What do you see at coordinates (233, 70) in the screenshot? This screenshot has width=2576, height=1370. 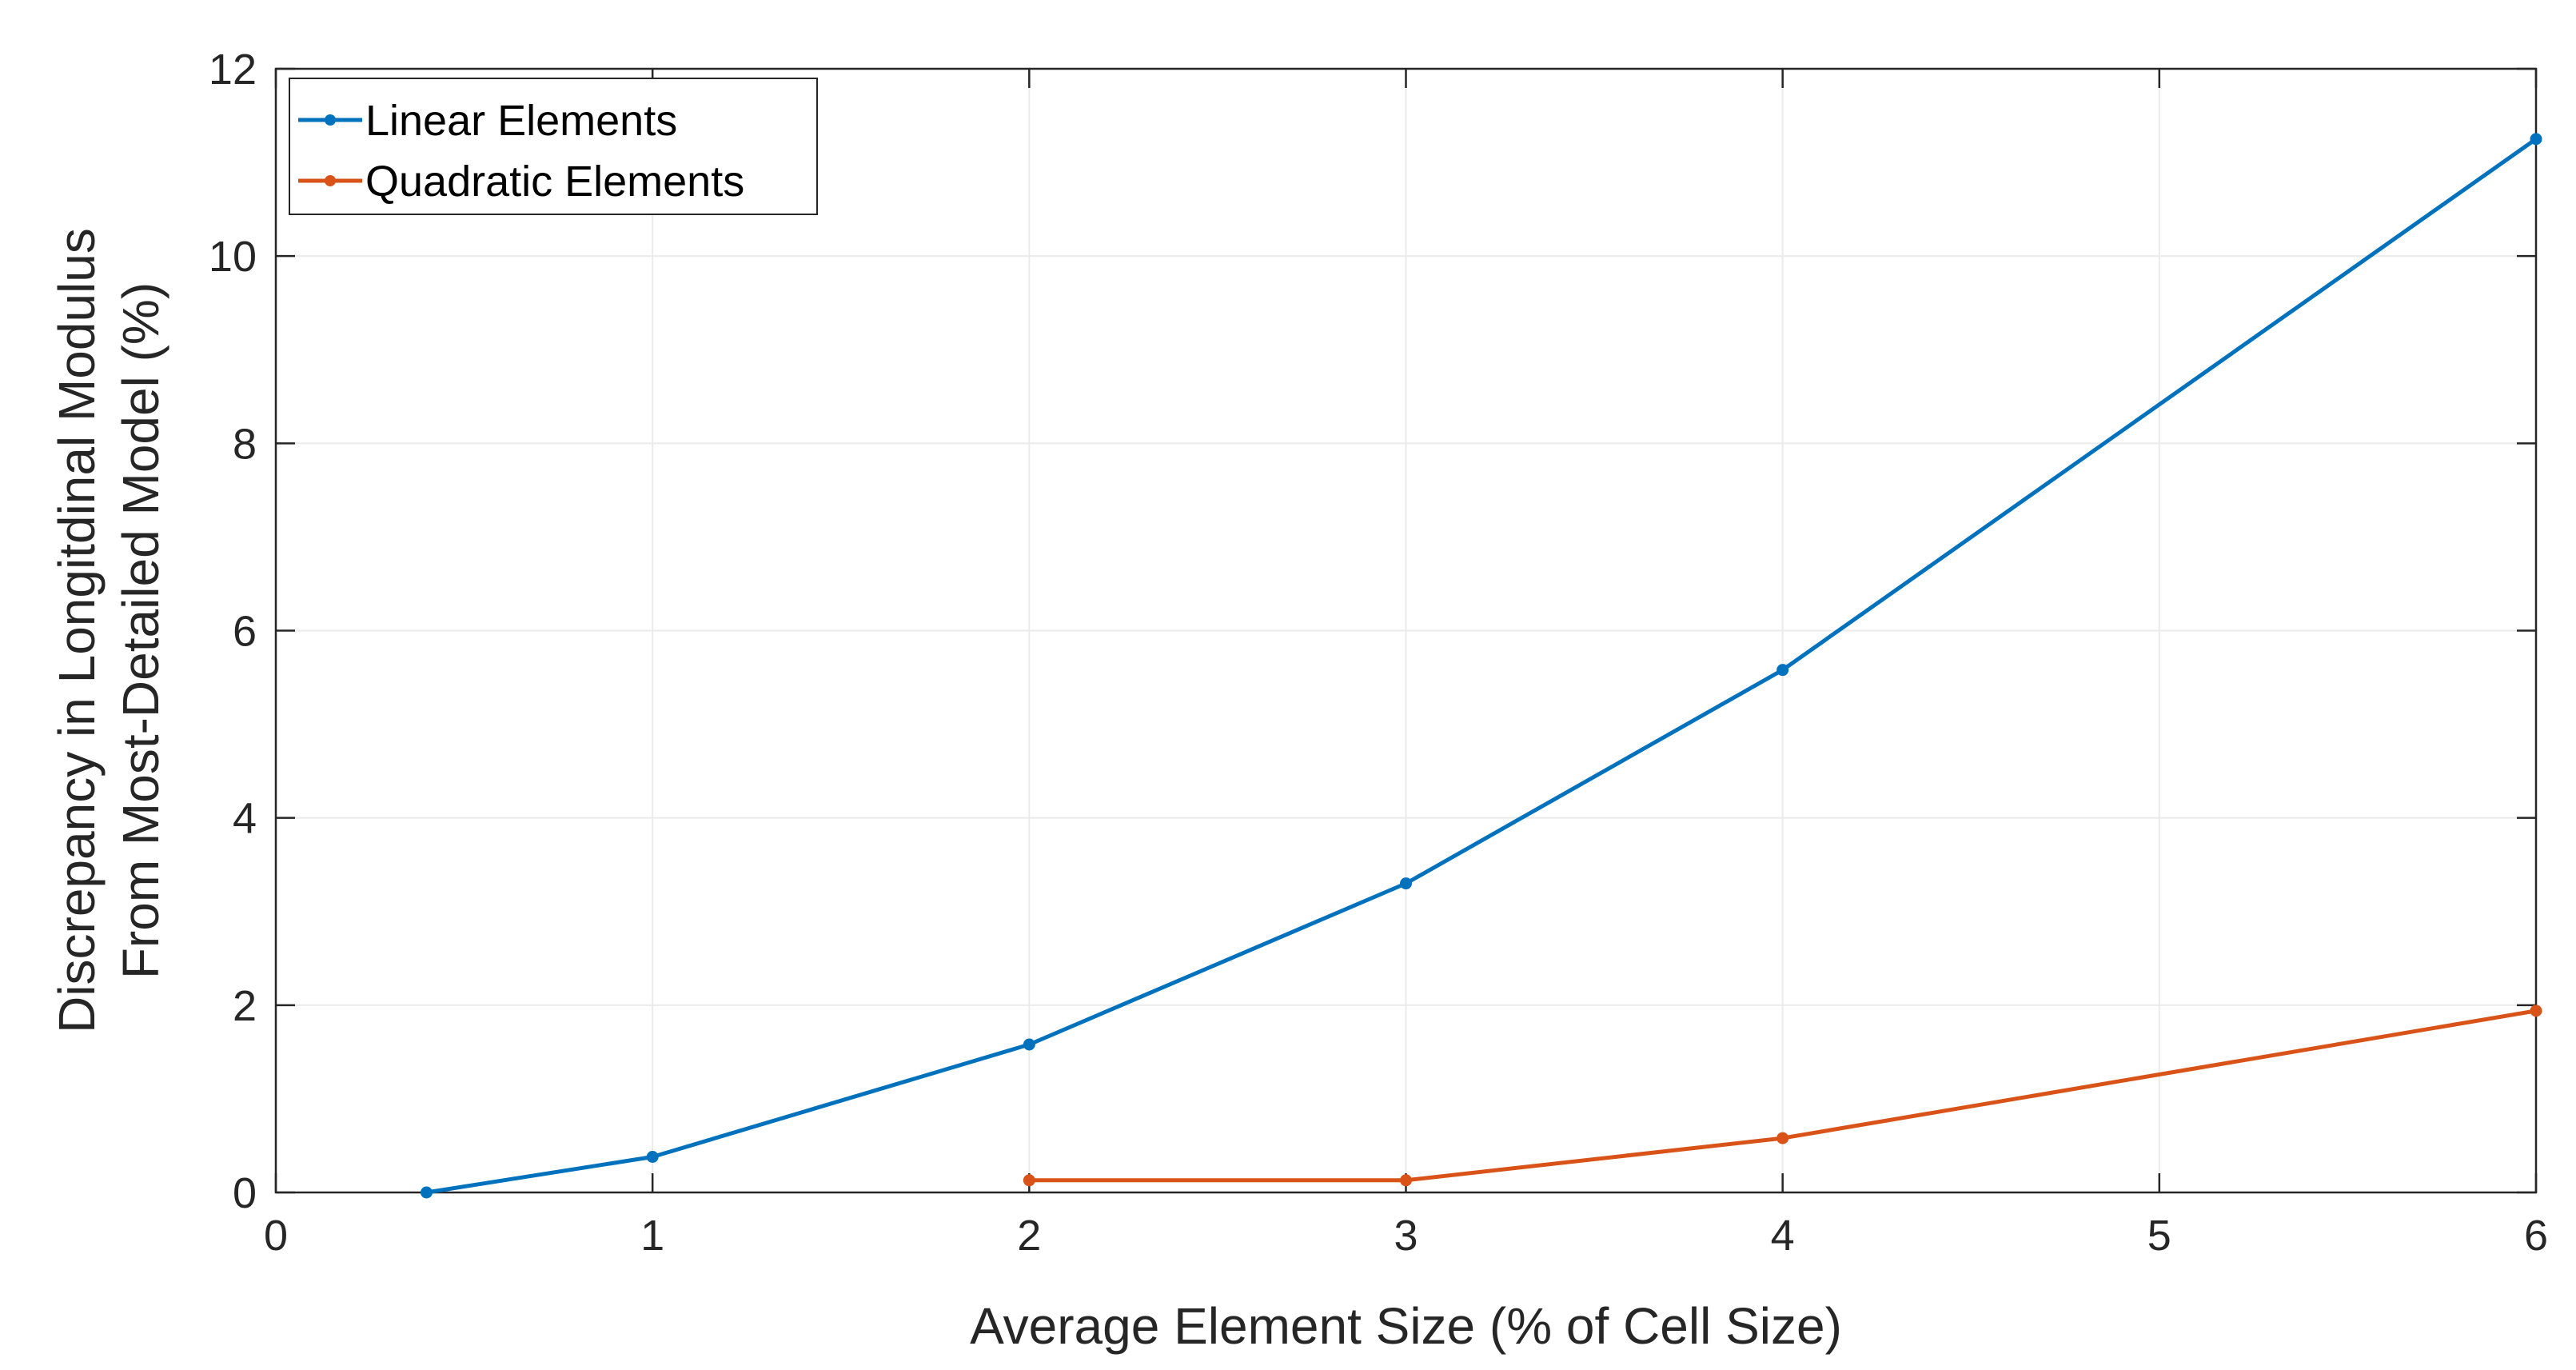 I see `y-tick-label: 12` at bounding box center [233, 70].